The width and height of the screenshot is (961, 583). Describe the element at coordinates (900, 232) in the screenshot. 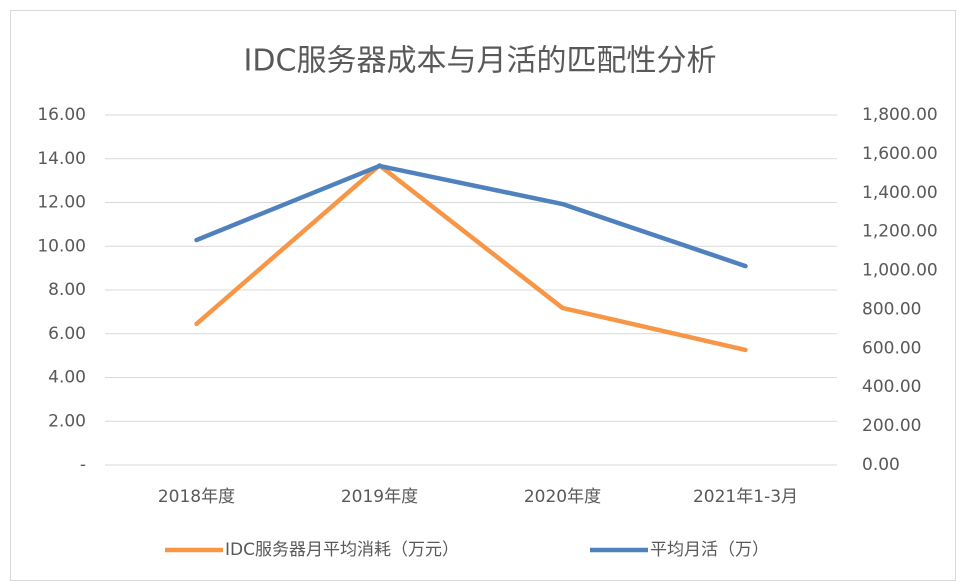

I see `y2-tick-label: 1,200.00` at that location.